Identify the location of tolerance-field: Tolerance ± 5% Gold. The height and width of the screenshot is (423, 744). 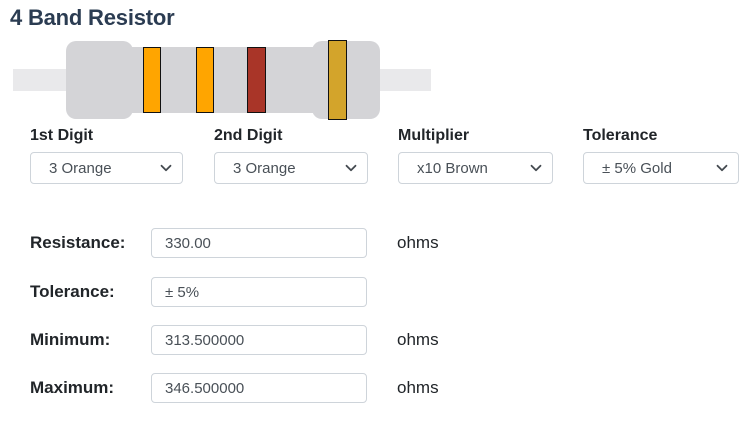
(661, 155).